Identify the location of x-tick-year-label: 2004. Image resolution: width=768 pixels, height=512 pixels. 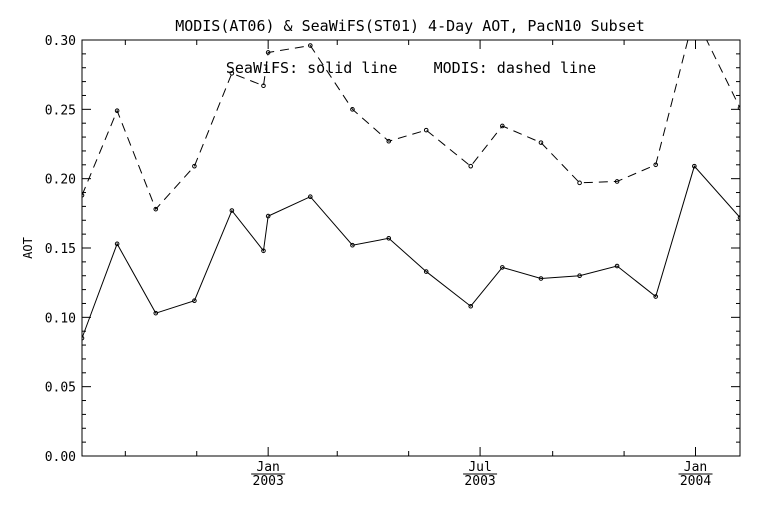
(695, 481).